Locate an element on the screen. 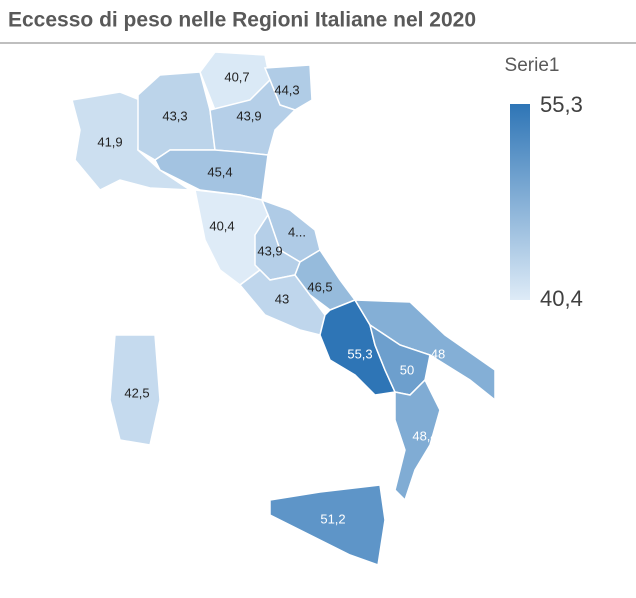  legend-gradient is located at coordinates (520, 202).